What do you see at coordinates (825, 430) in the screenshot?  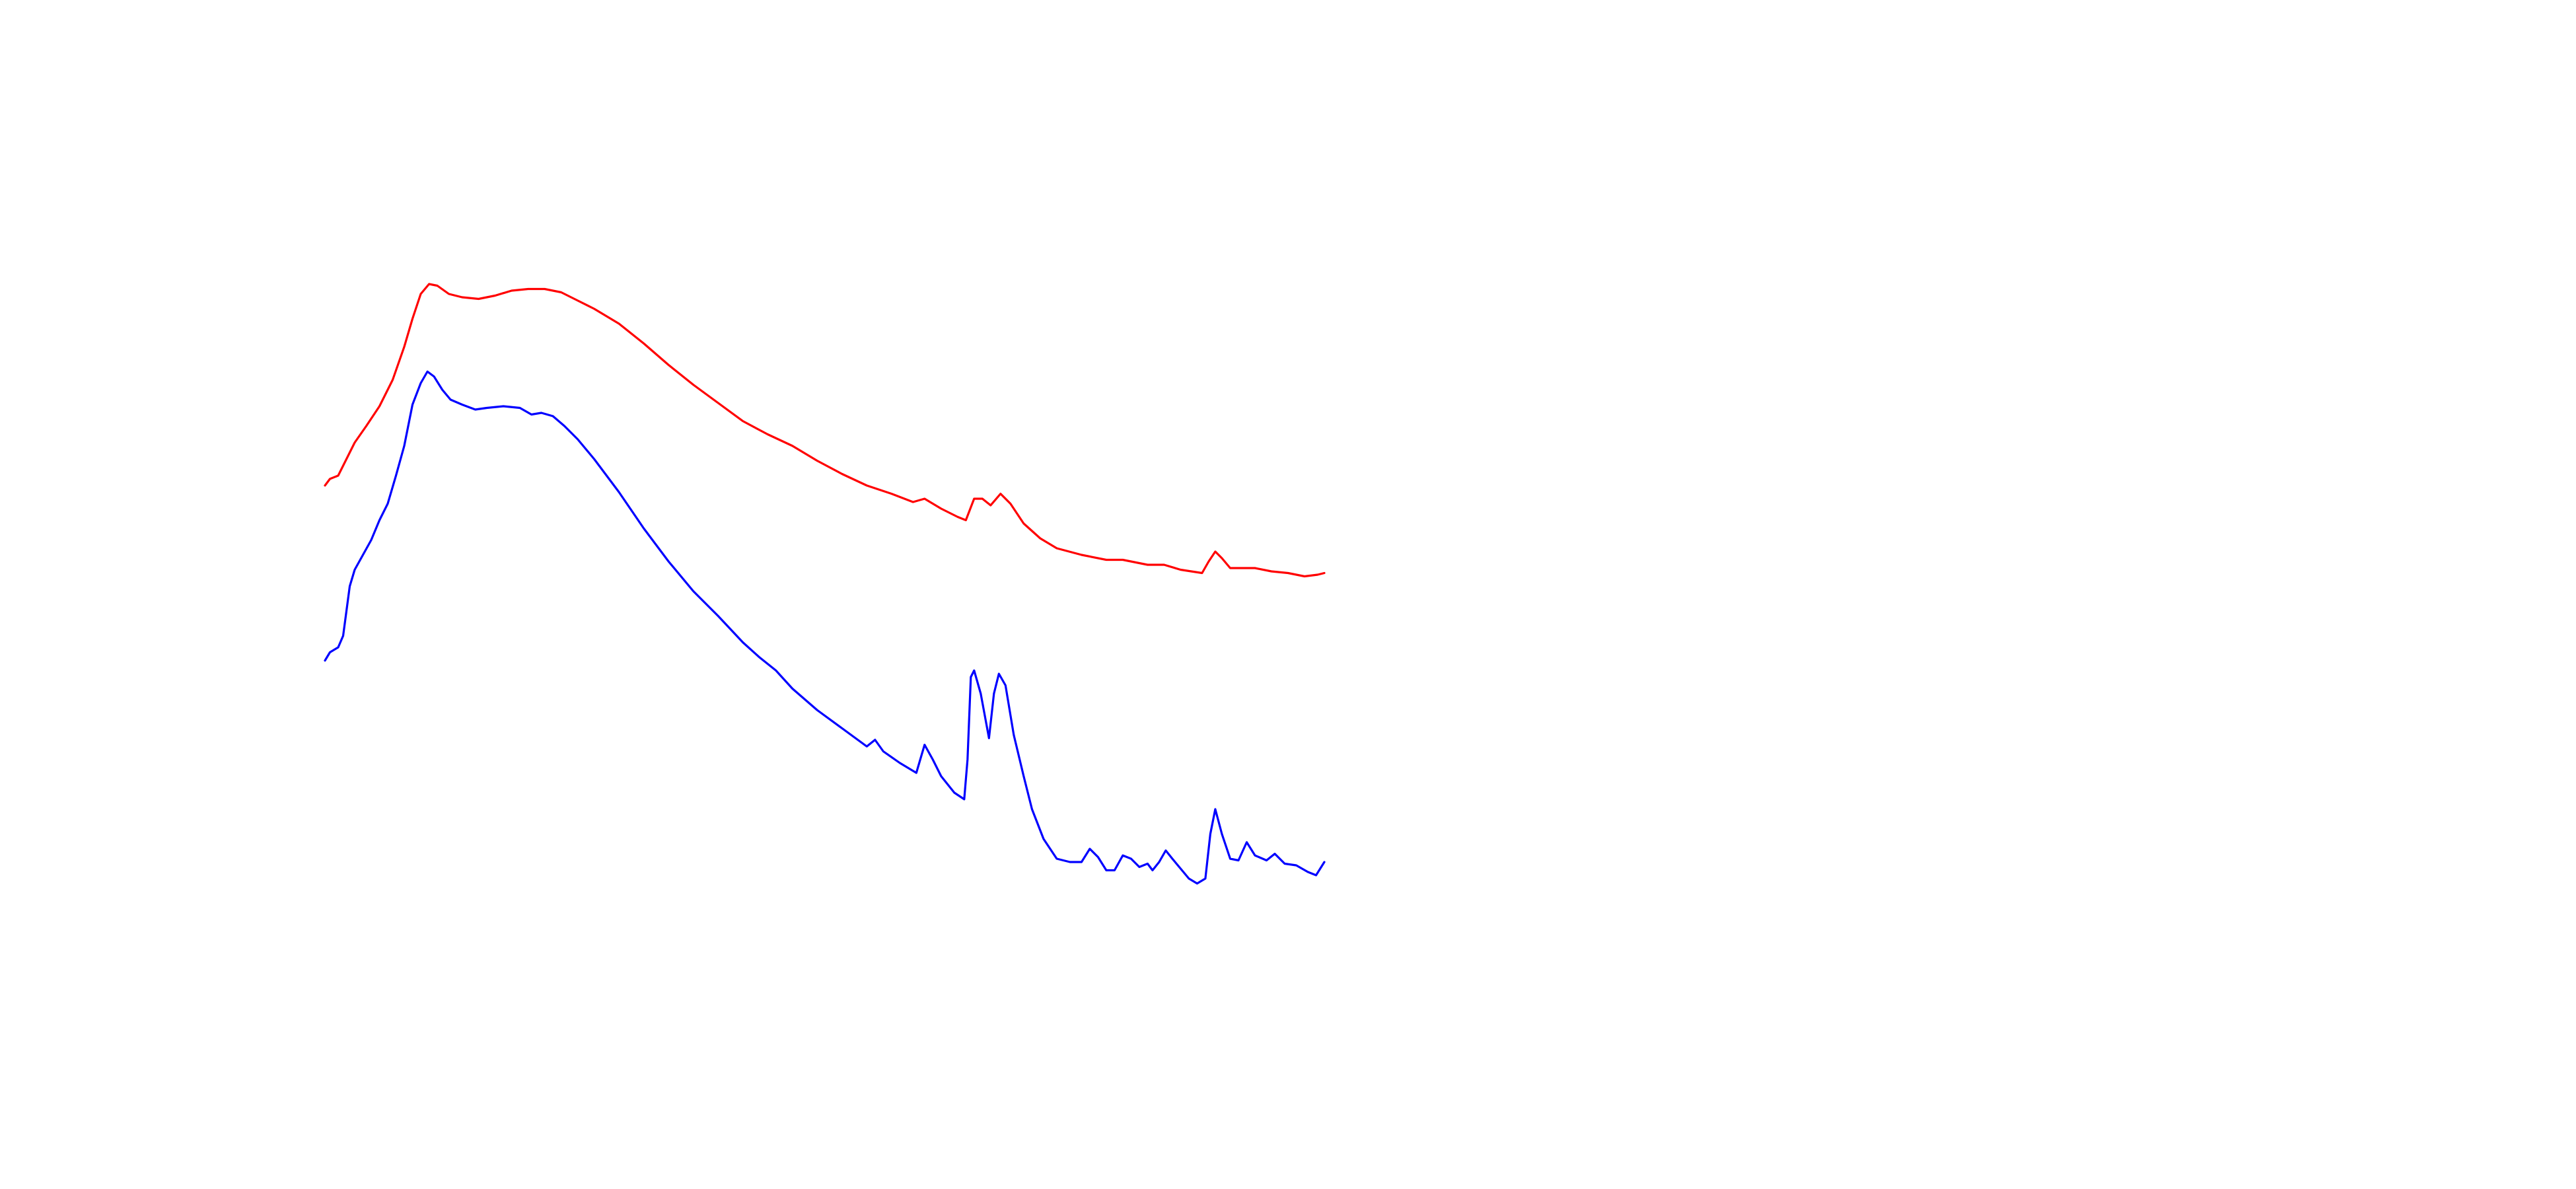 I see `data-line` at bounding box center [825, 430].